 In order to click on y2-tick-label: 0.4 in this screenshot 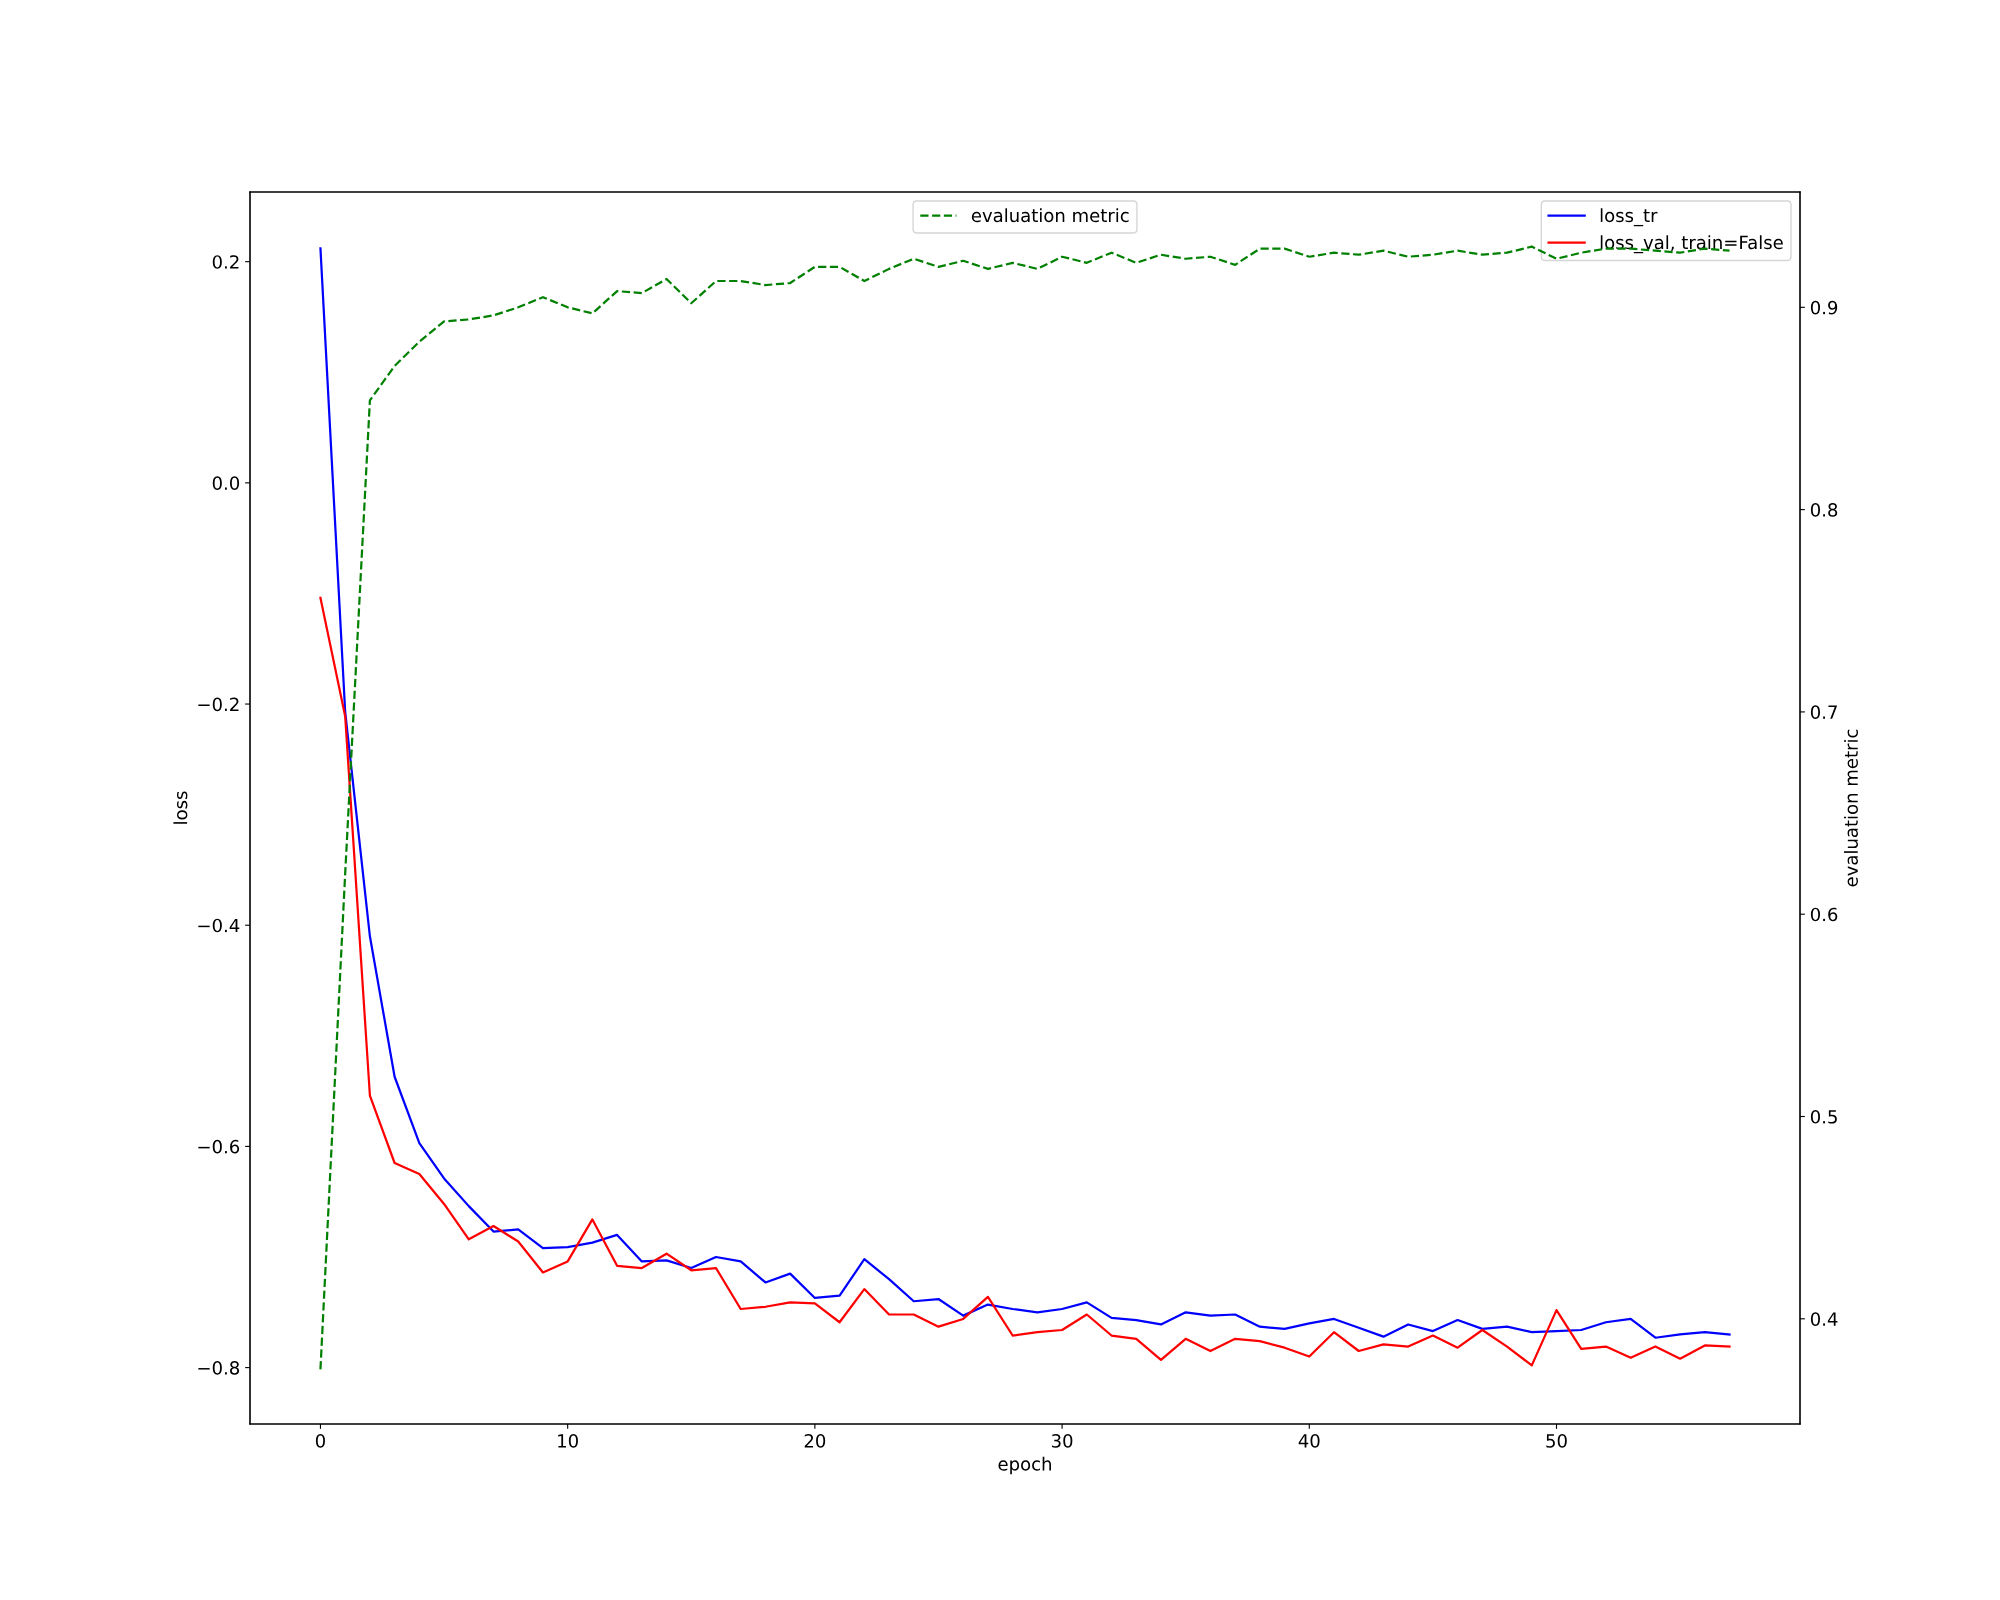, I will do `click(1824, 1319)`.